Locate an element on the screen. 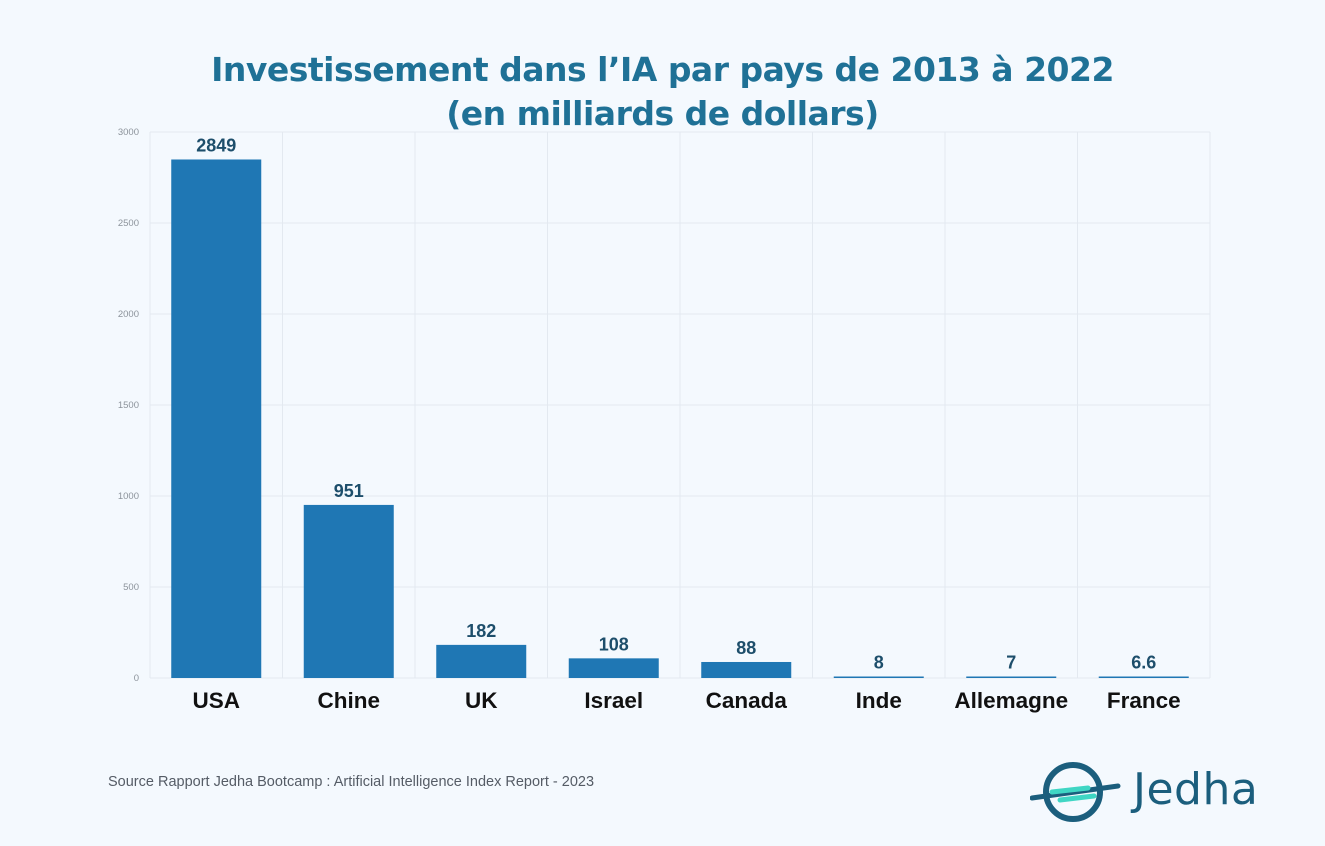 This screenshot has height=846, width=1325. x-tick-label: Inde is located at coordinates (879, 700).